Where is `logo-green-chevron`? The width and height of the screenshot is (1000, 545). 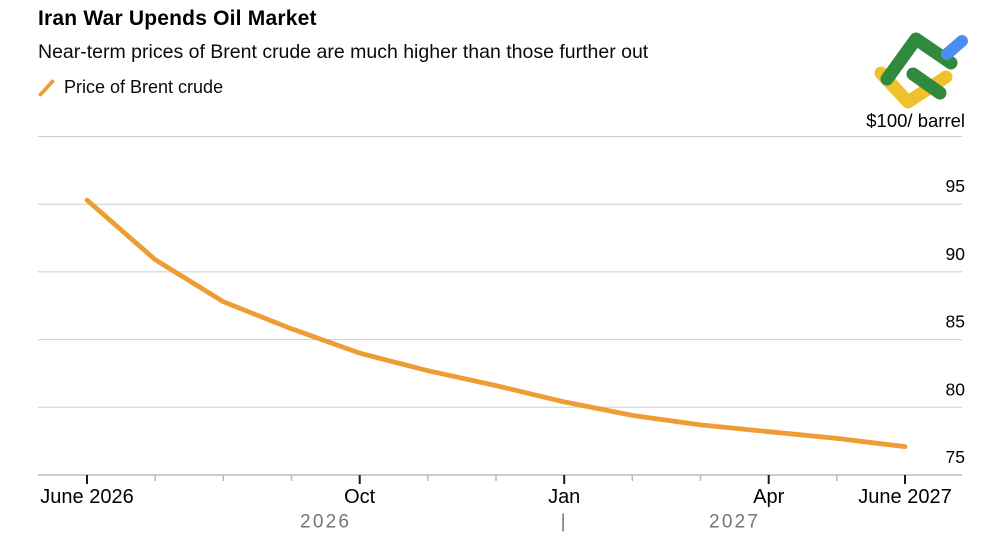 logo-green-chevron is located at coordinates (919, 66).